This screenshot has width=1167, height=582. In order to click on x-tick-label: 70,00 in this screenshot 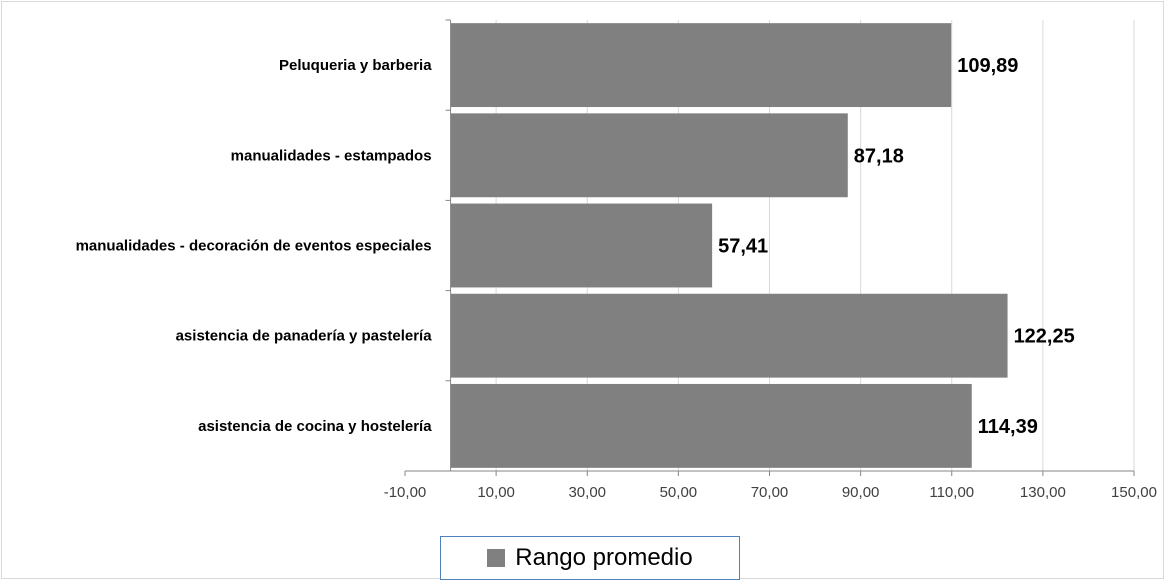, I will do `click(770, 492)`.